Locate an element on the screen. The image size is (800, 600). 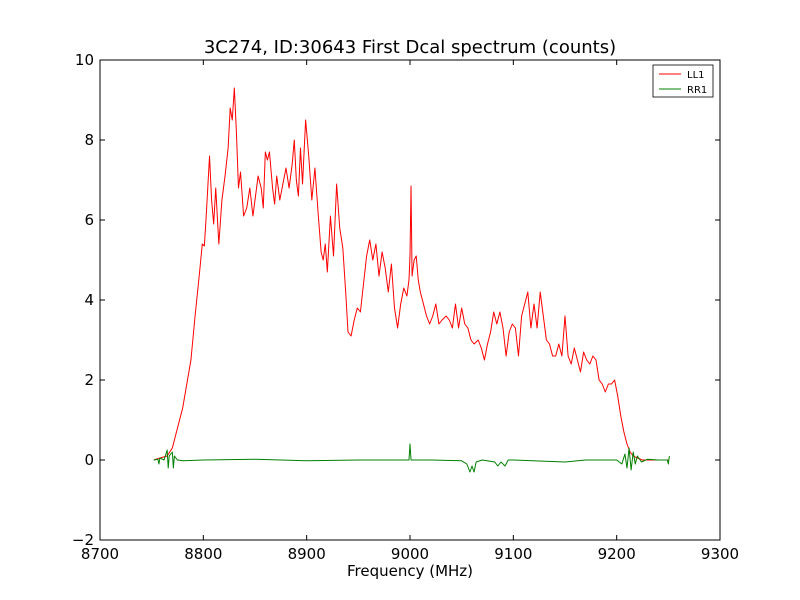
x-tick-label: 9100 is located at coordinates (513, 554).